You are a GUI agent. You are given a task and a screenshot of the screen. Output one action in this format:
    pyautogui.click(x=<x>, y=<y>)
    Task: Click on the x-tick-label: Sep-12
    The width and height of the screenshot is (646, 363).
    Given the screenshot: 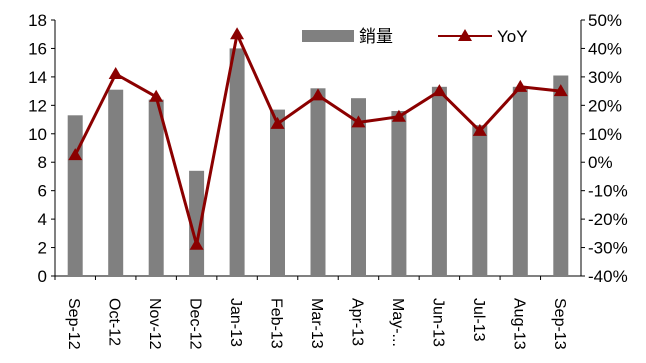 What is the action you would take?
    pyautogui.click(x=73, y=324)
    